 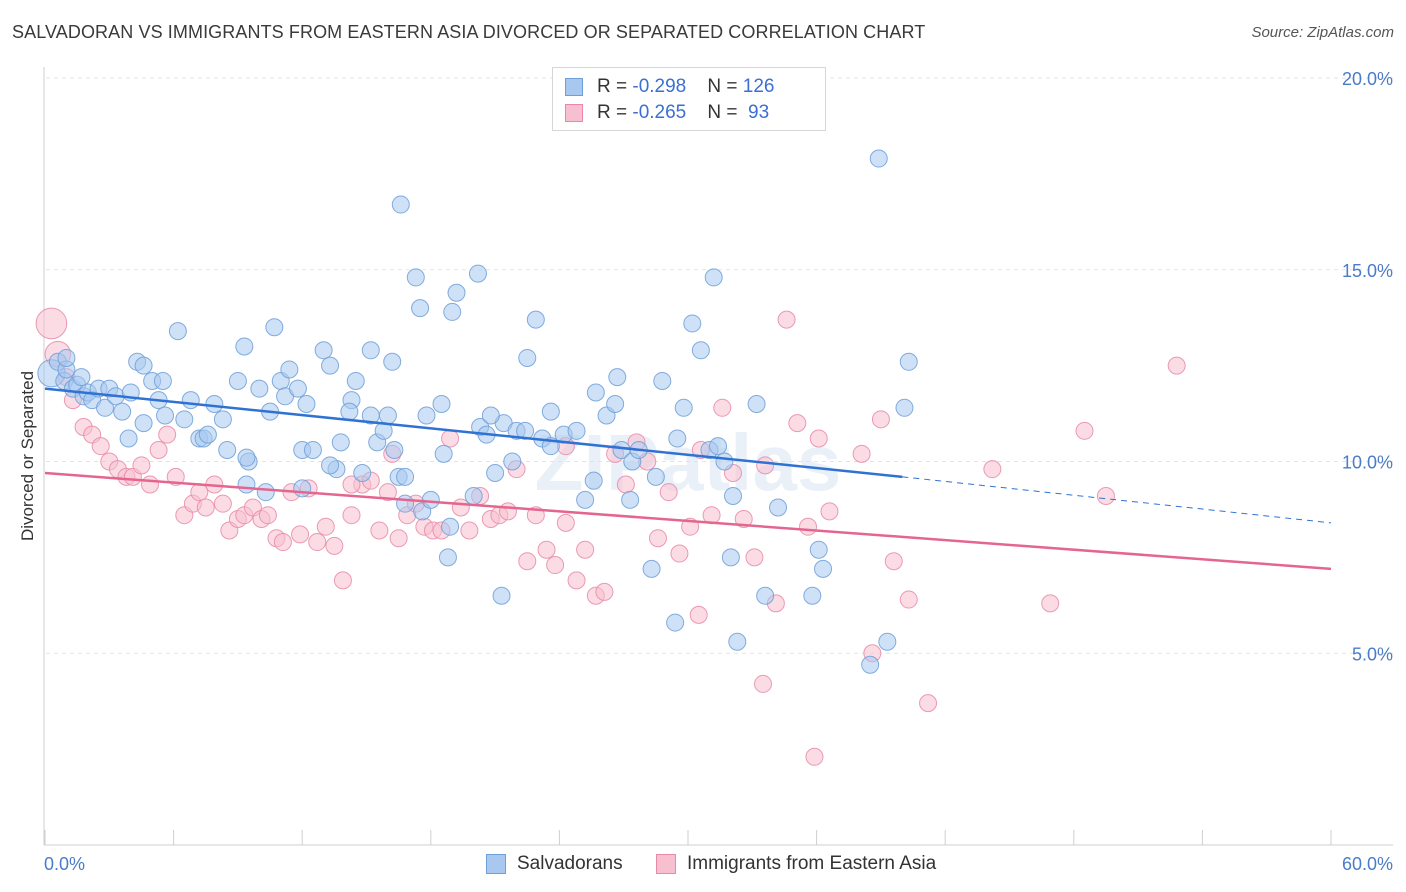 What do you see at coordinates (1367, 864) in the screenshot?
I see `x-tick-label: 60.0%` at bounding box center [1367, 864].